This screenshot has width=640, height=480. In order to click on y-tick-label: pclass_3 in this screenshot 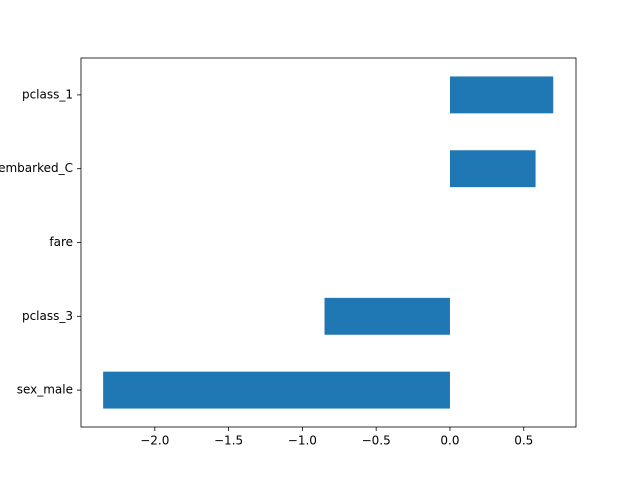, I will do `click(47, 316)`.